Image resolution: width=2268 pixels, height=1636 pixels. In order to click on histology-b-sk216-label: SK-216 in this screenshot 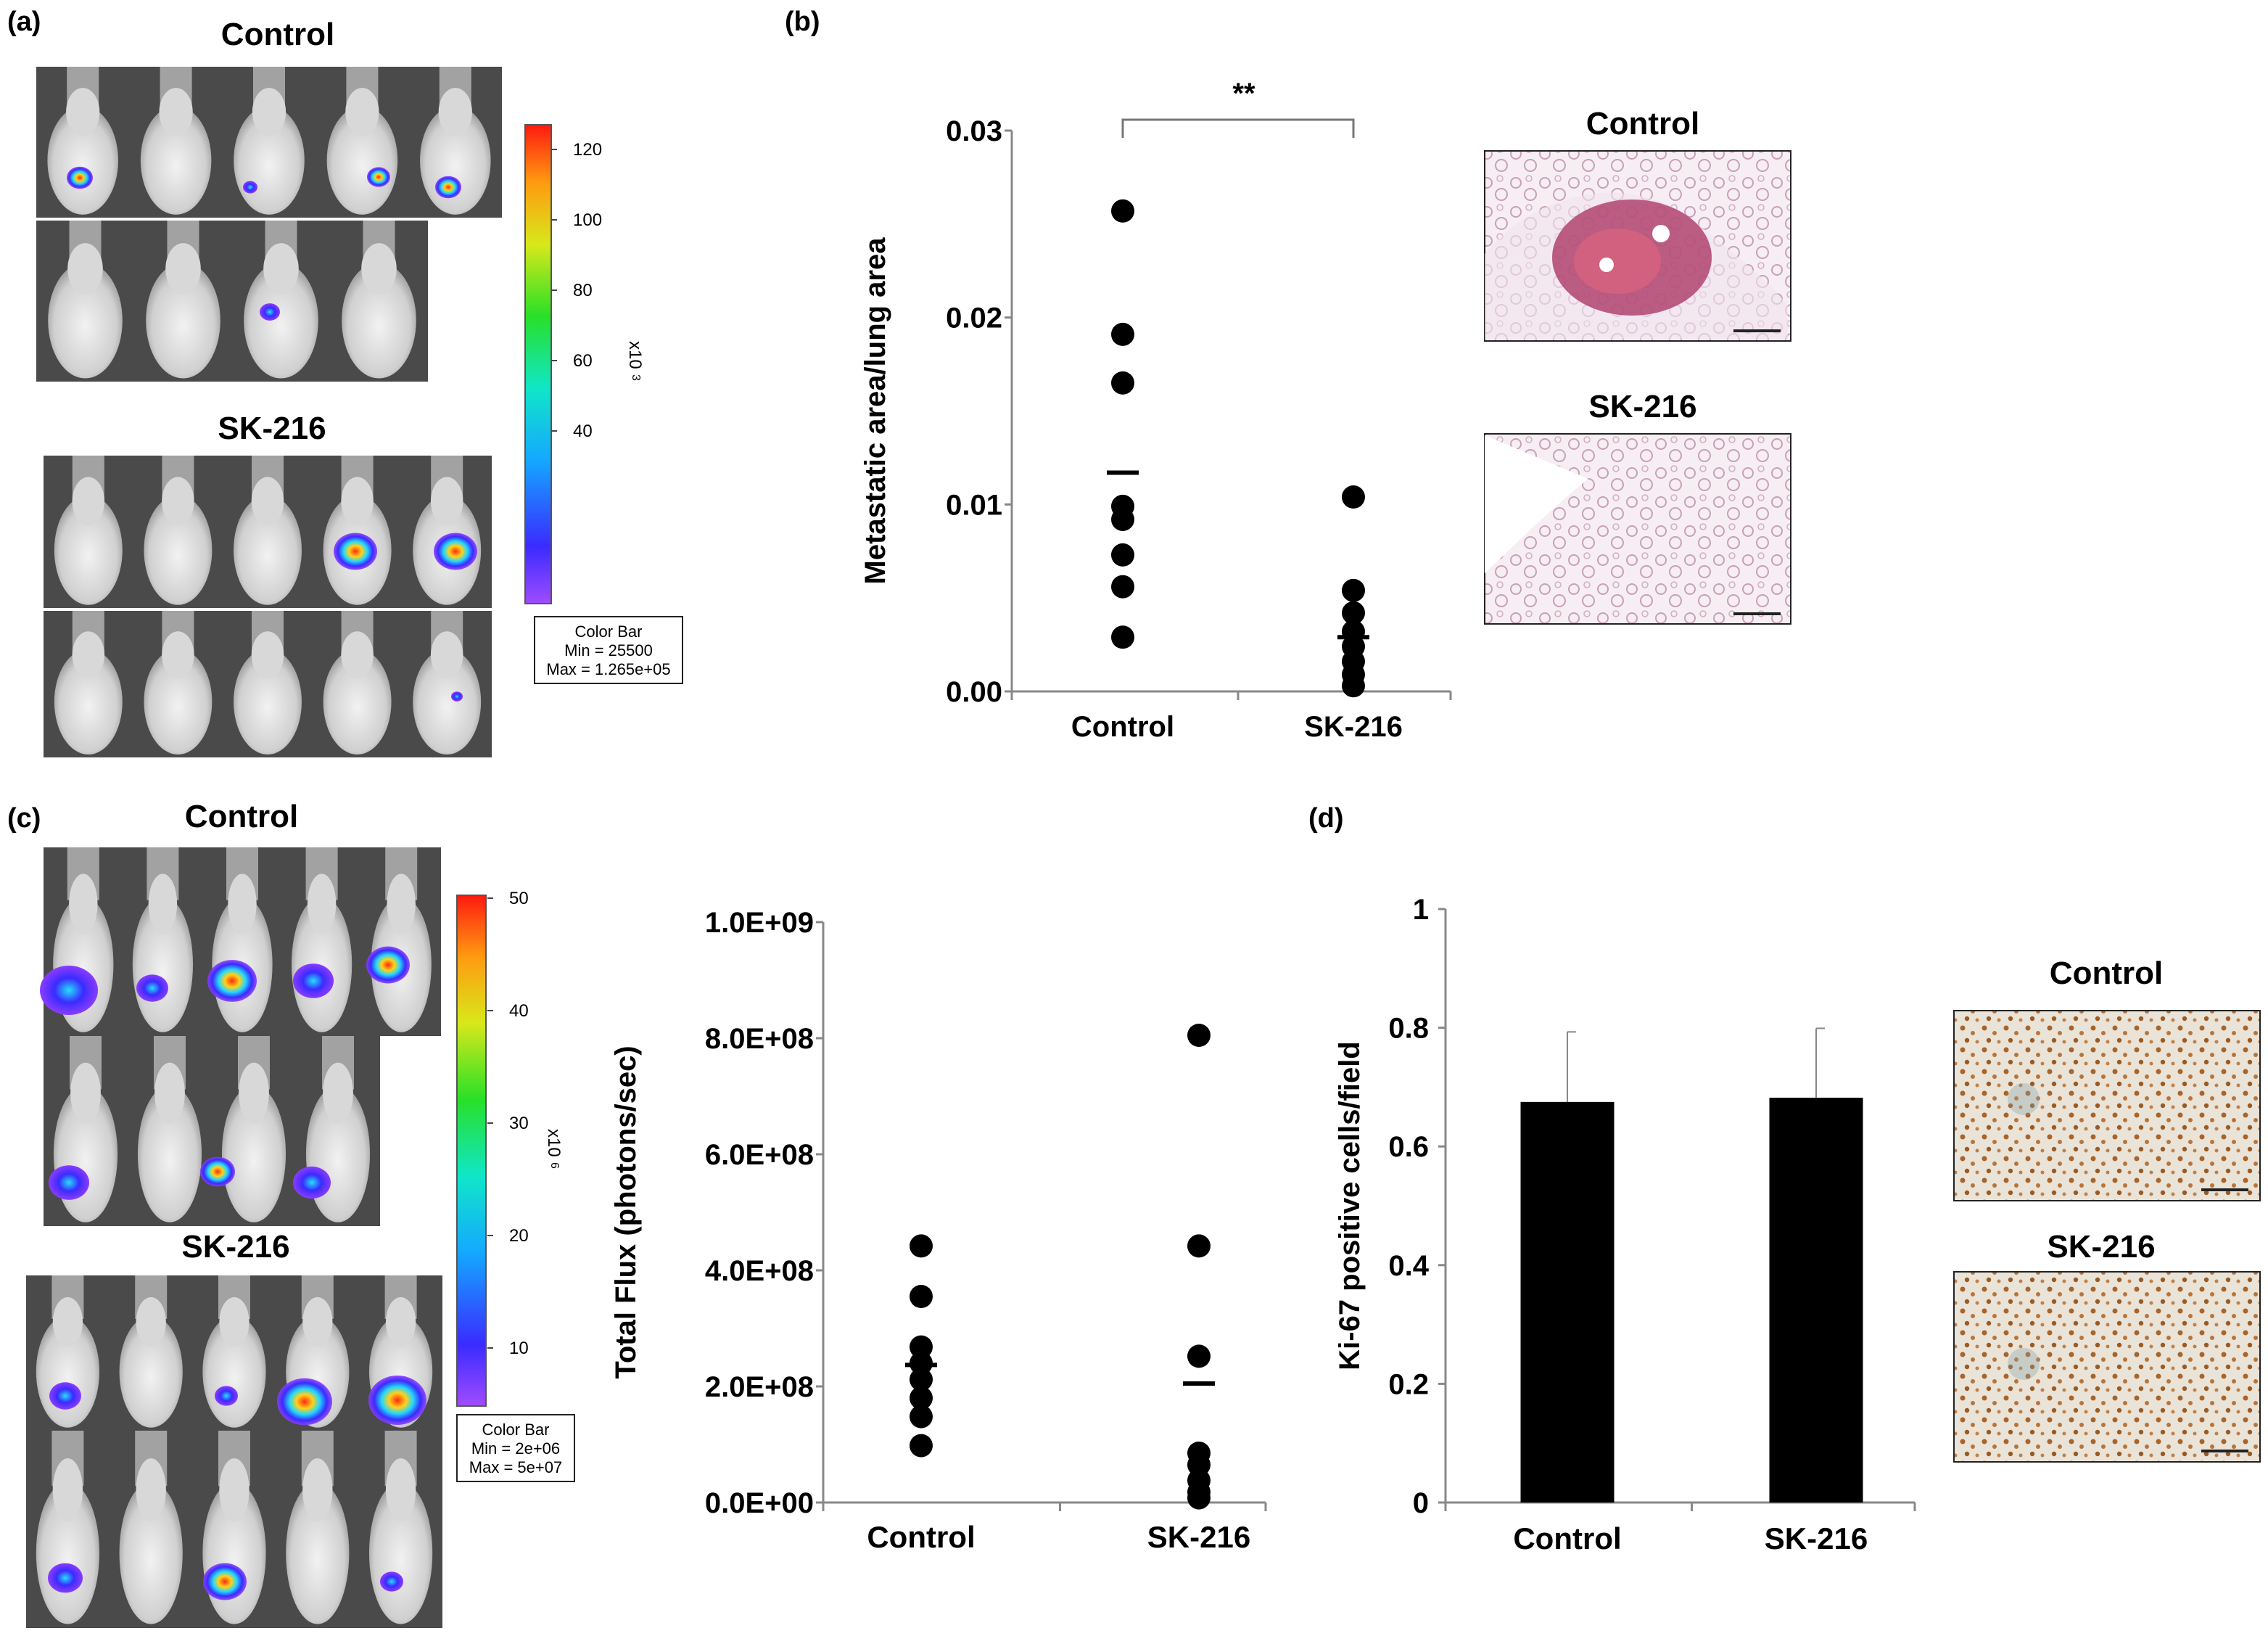, I will do `click(1642, 406)`.